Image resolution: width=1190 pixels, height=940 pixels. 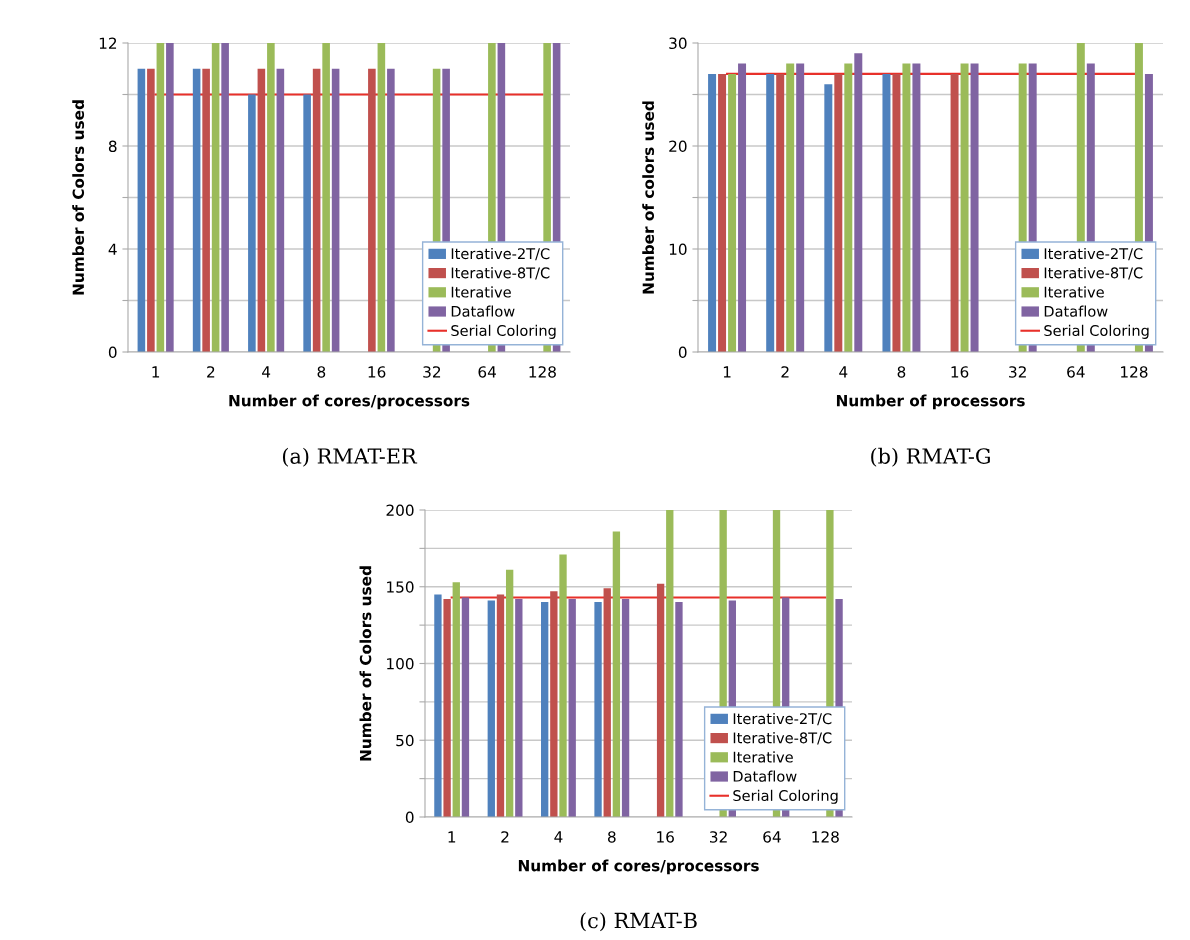 I want to click on y-tick-label: 200, so click(x=400, y=510).